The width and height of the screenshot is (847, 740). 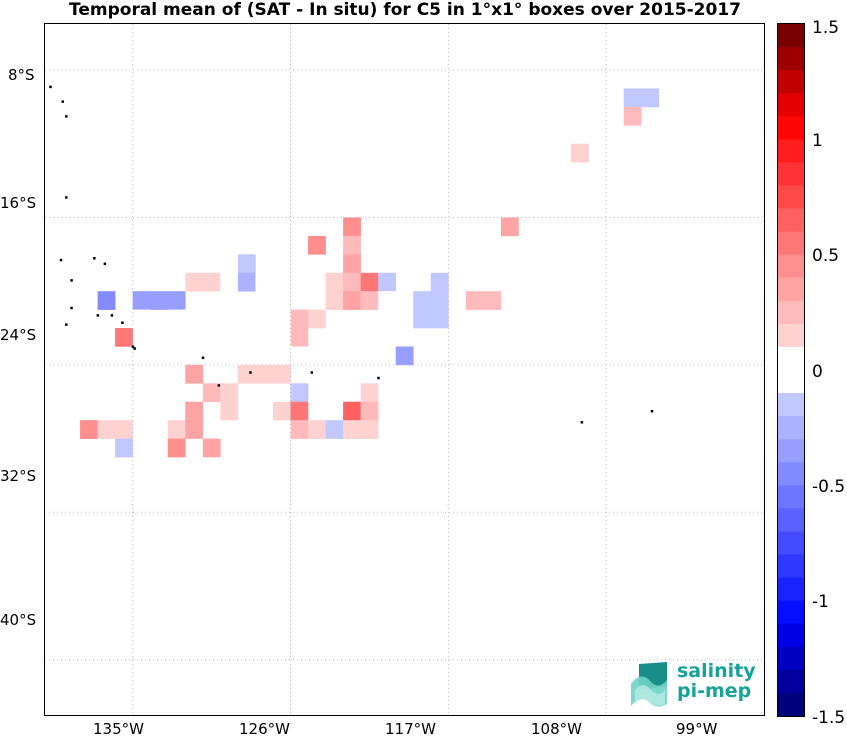 What do you see at coordinates (692, 685) in the screenshot?
I see `salinity-pimep-logo: salinity pi-mep` at bounding box center [692, 685].